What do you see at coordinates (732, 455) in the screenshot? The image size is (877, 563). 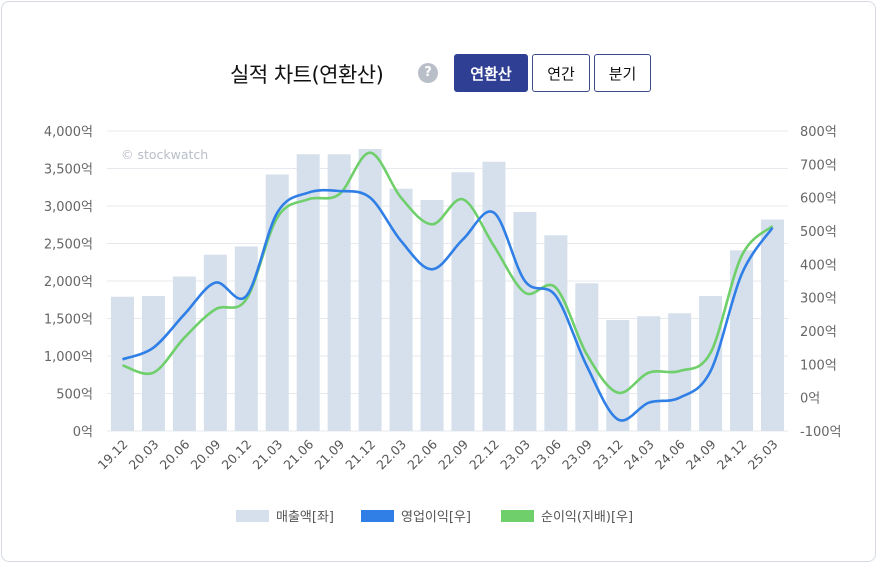 I see `x-axis-tick: 24.12` at bounding box center [732, 455].